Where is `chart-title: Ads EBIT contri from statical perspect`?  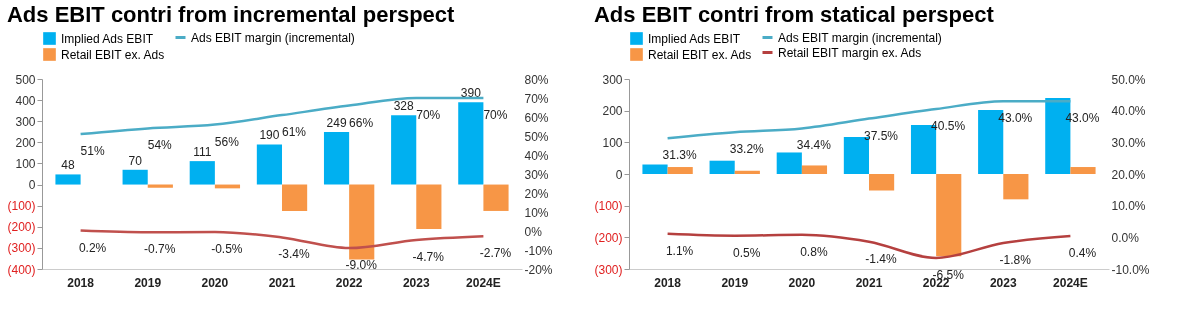 chart-title: Ads EBIT contri from statical perspect is located at coordinates (794, 14).